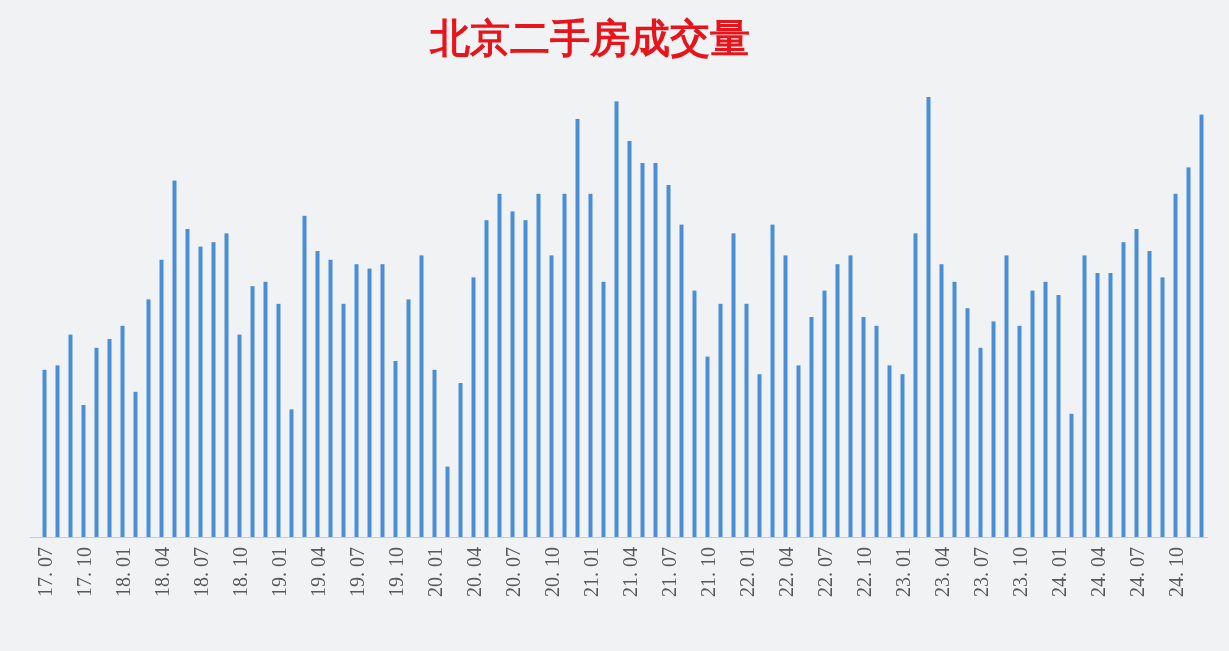  I want to click on x-tick-label: 22. 07, so click(824, 572).